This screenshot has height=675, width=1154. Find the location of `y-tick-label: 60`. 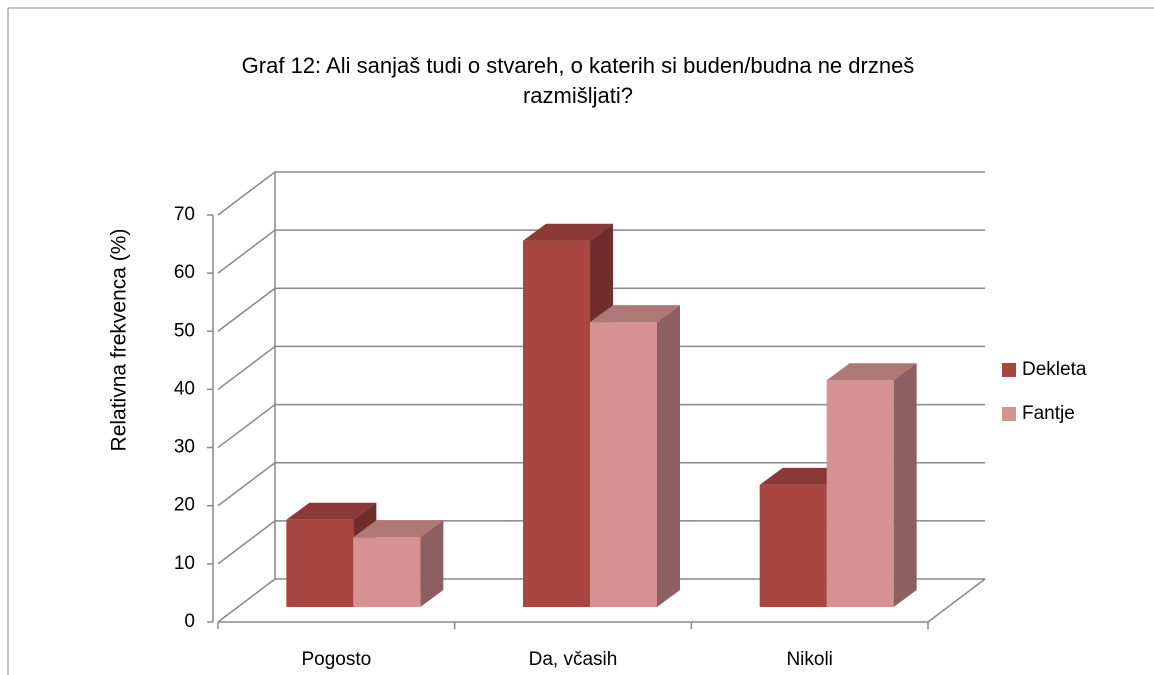

y-tick-label: 60 is located at coordinates (184, 272).